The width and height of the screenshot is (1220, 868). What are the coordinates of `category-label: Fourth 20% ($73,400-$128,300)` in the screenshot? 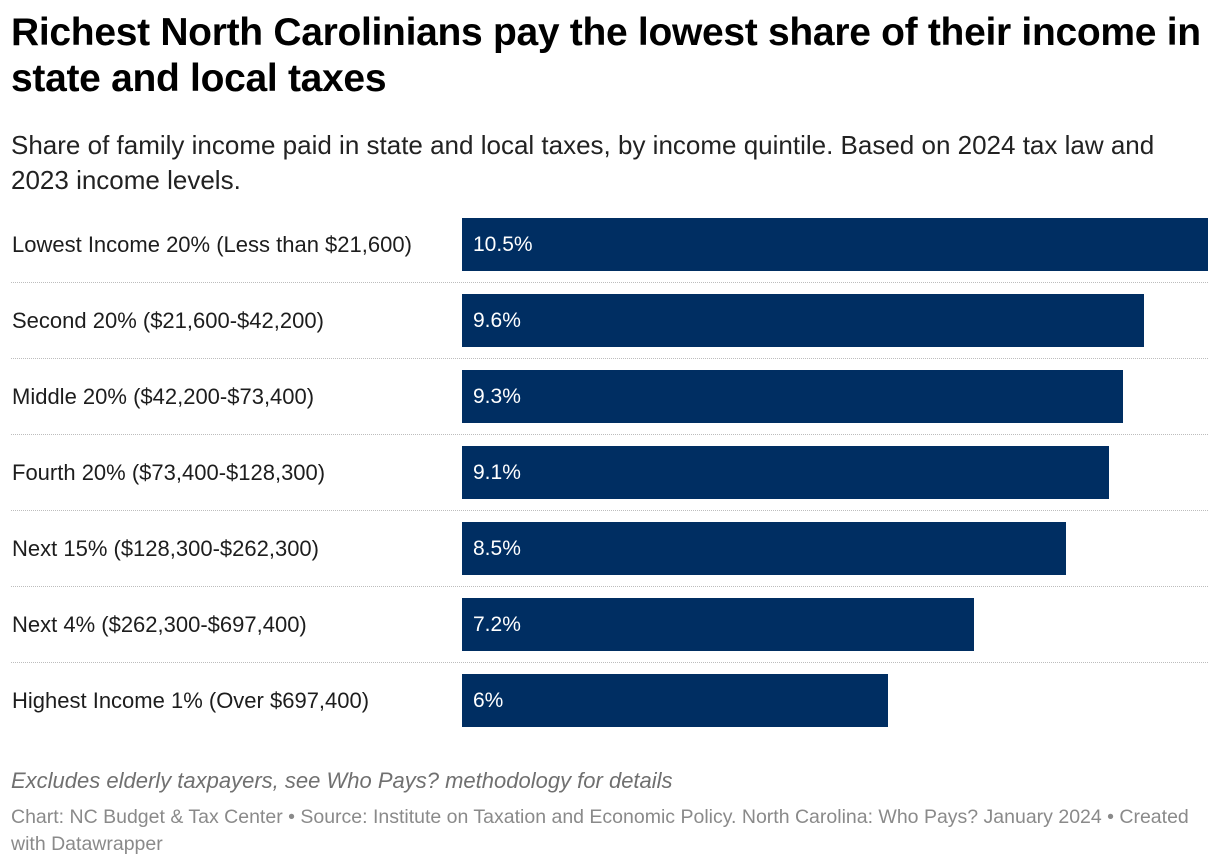 It's located at (169, 472).